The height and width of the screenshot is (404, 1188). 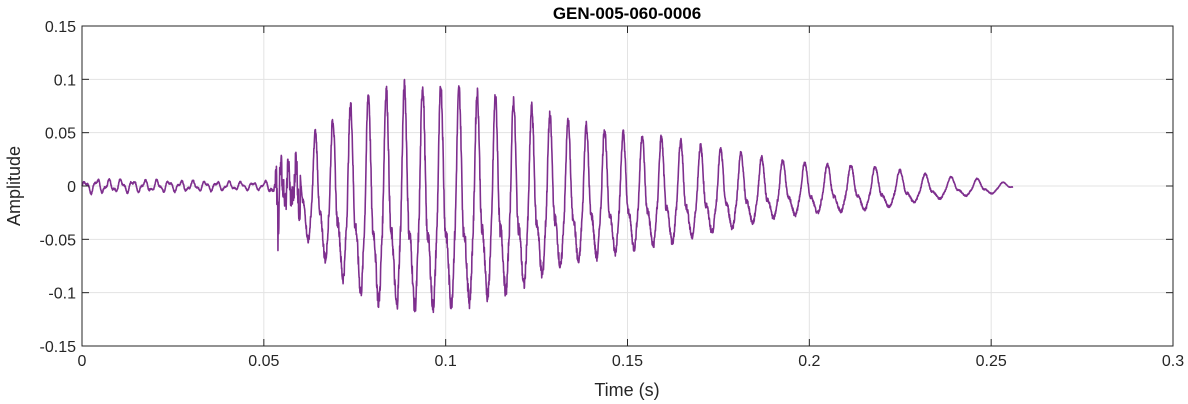 I want to click on y-tick-label: 0.05, so click(x=60, y=134).